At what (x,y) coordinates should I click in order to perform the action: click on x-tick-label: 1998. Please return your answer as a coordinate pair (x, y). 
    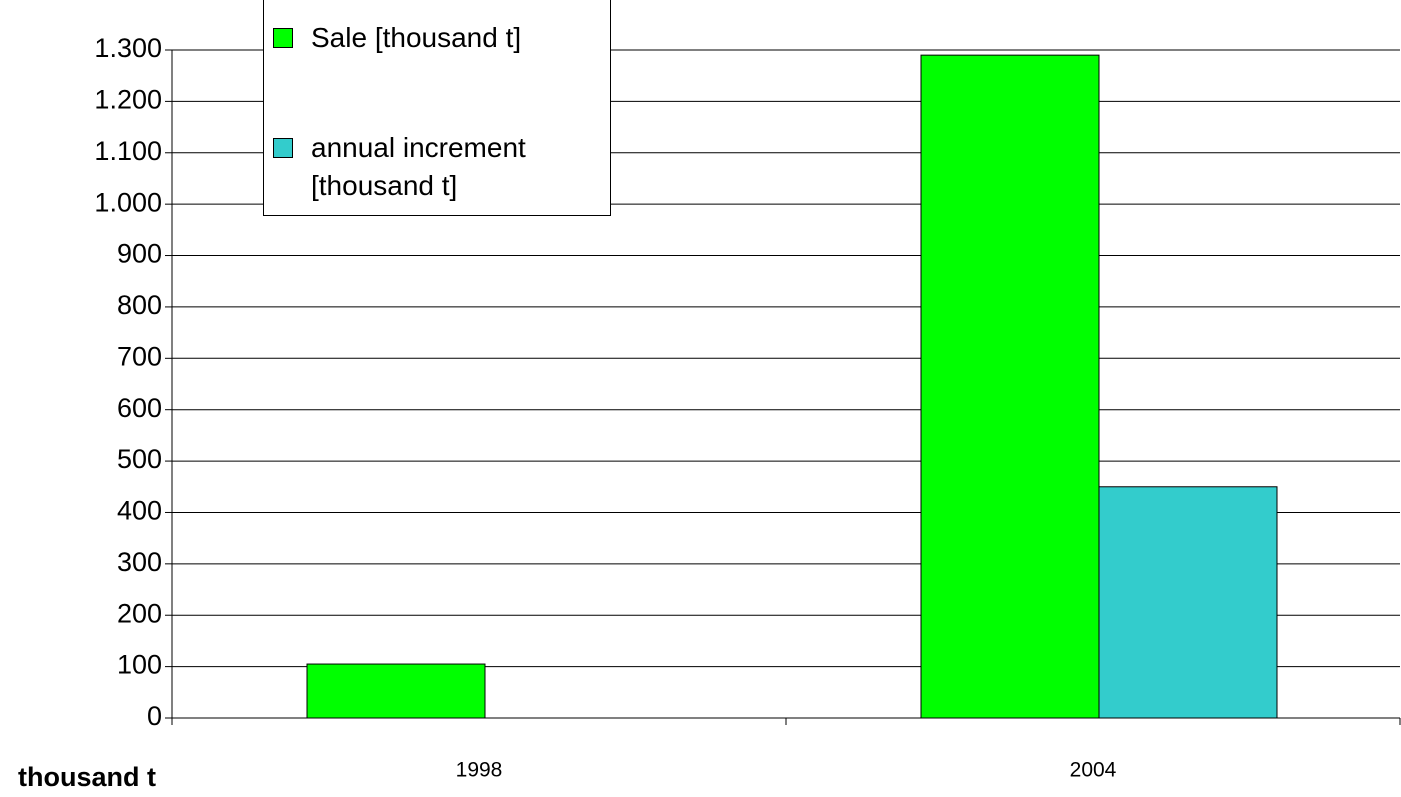
    Looking at the image, I should click on (479, 770).